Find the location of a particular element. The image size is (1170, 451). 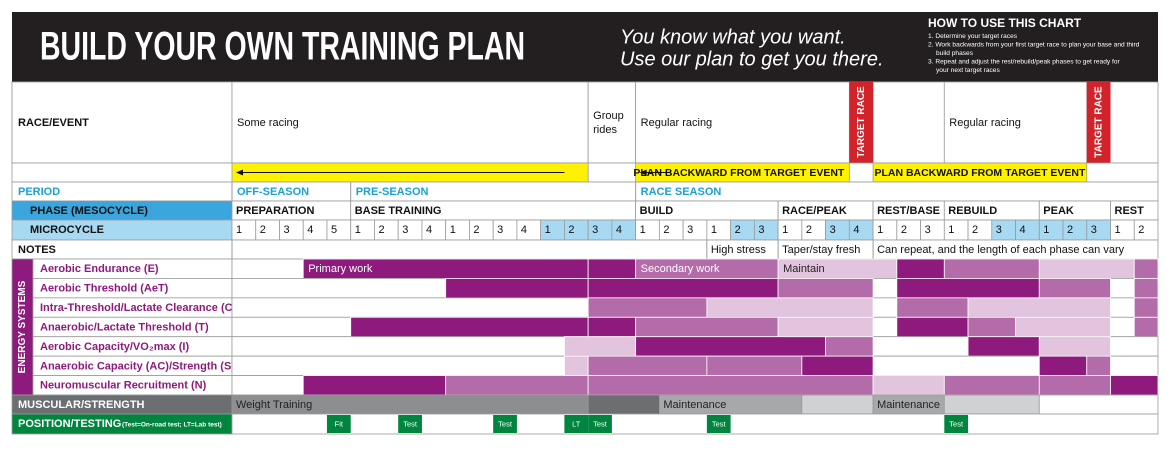

how-to-title: HOW TO USE THIS CHART is located at coordinates (1005, 23).